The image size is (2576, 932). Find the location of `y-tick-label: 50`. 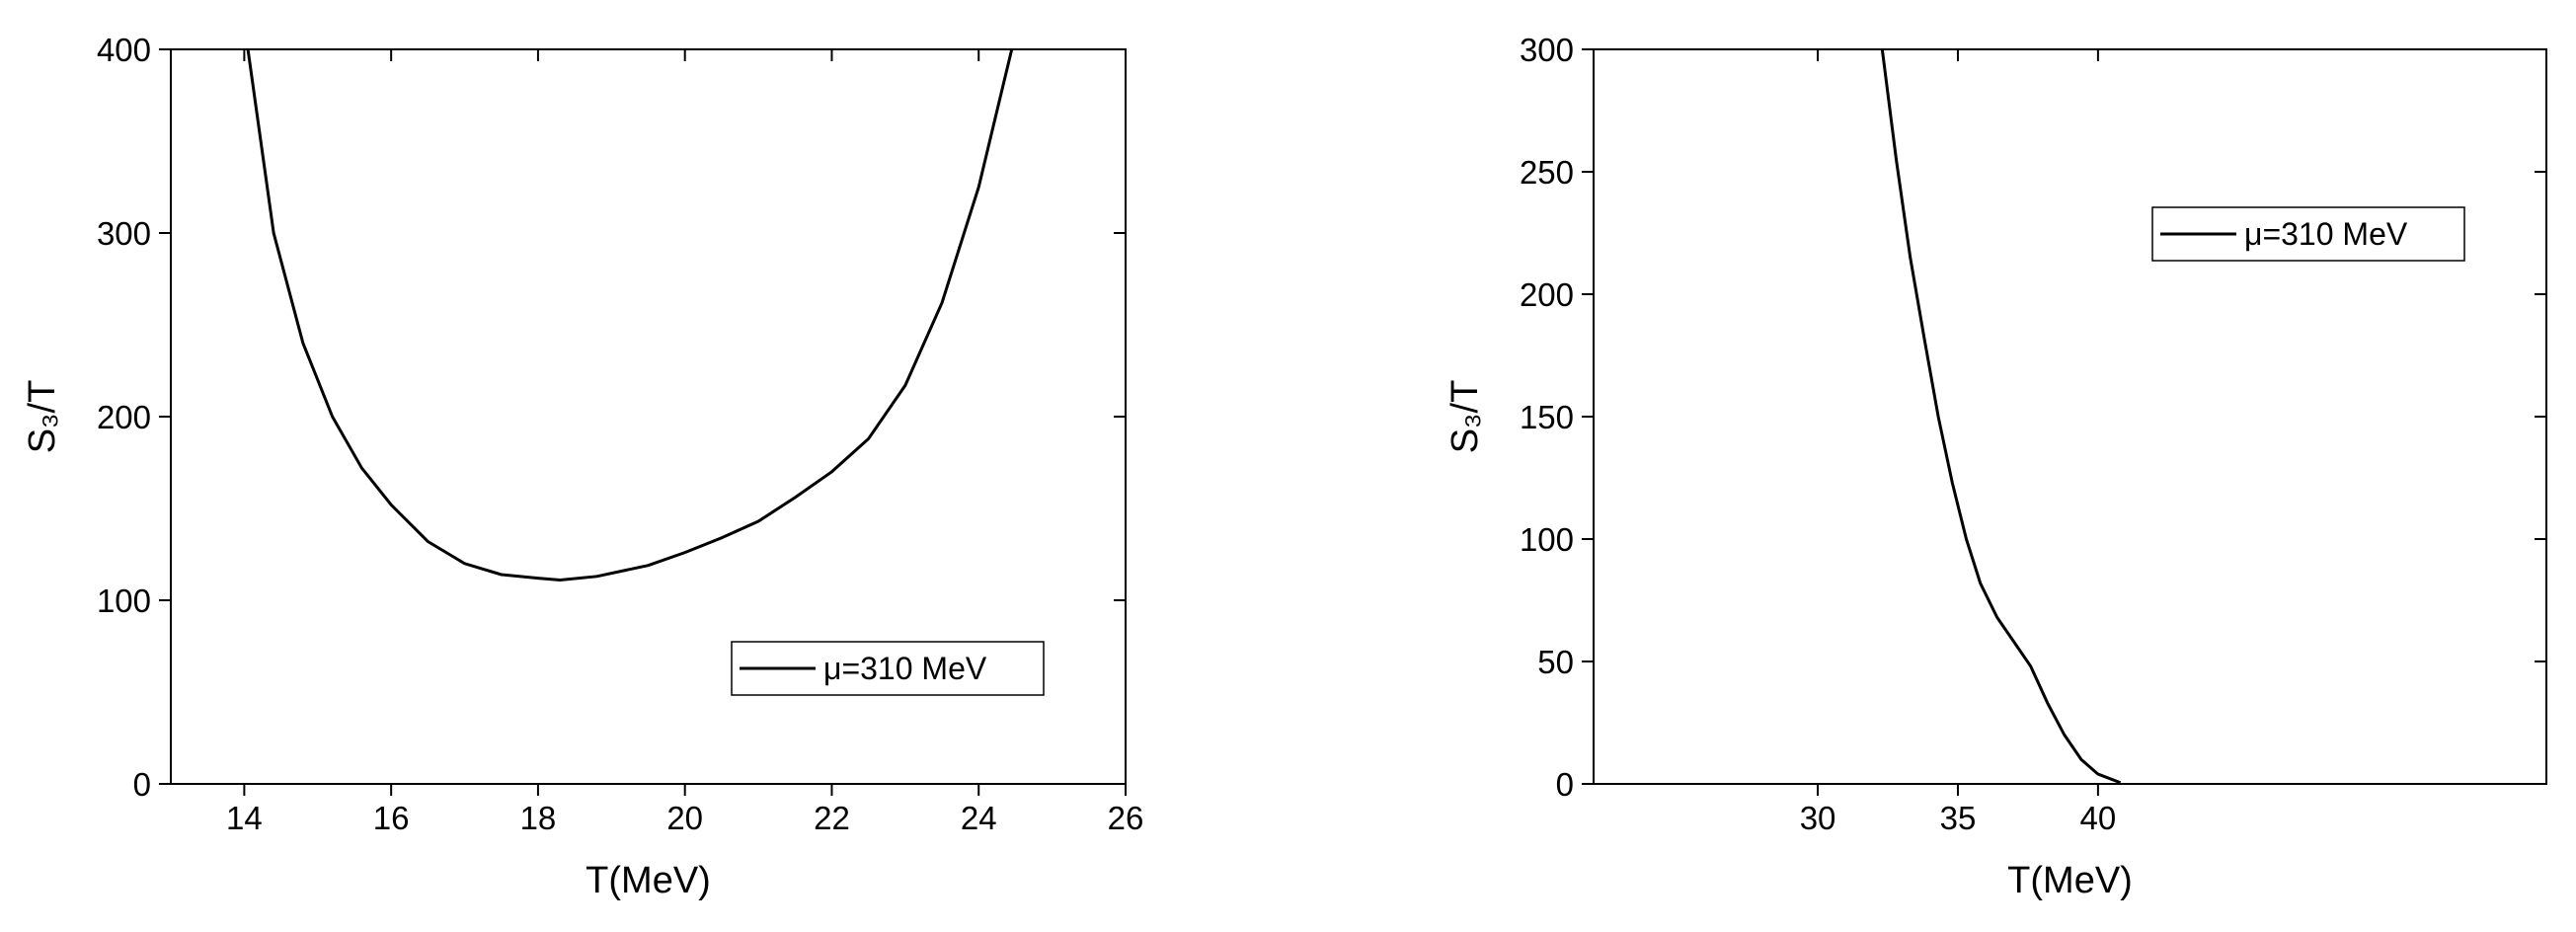

y-tick-label: 50 is located at coordinates (1555, 662).